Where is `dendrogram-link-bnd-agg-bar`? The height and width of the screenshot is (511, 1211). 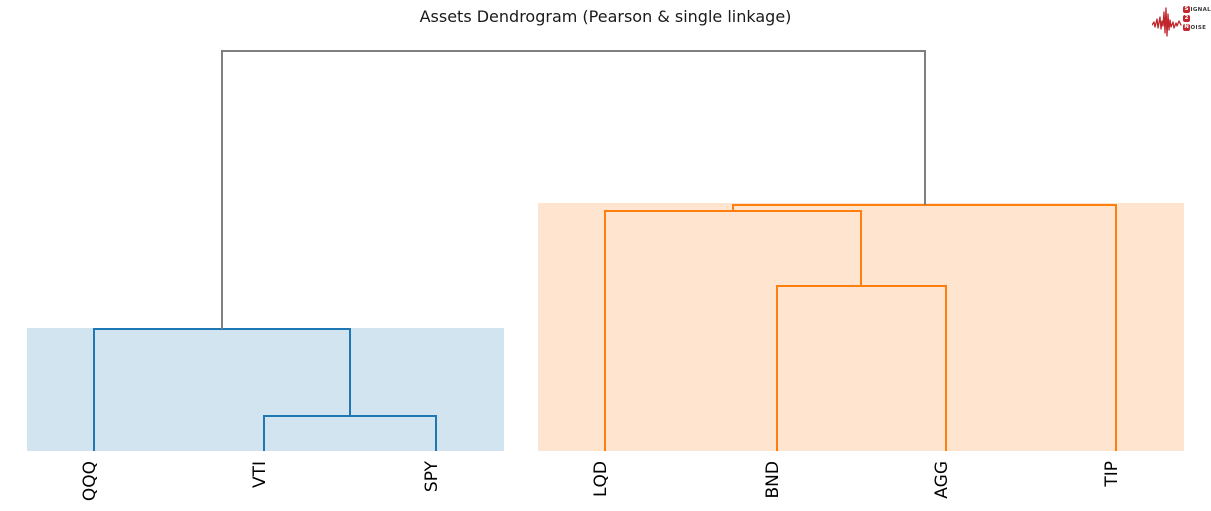
dendrogram-link-bnd-agg-bar is located at coordinates (861, 286).